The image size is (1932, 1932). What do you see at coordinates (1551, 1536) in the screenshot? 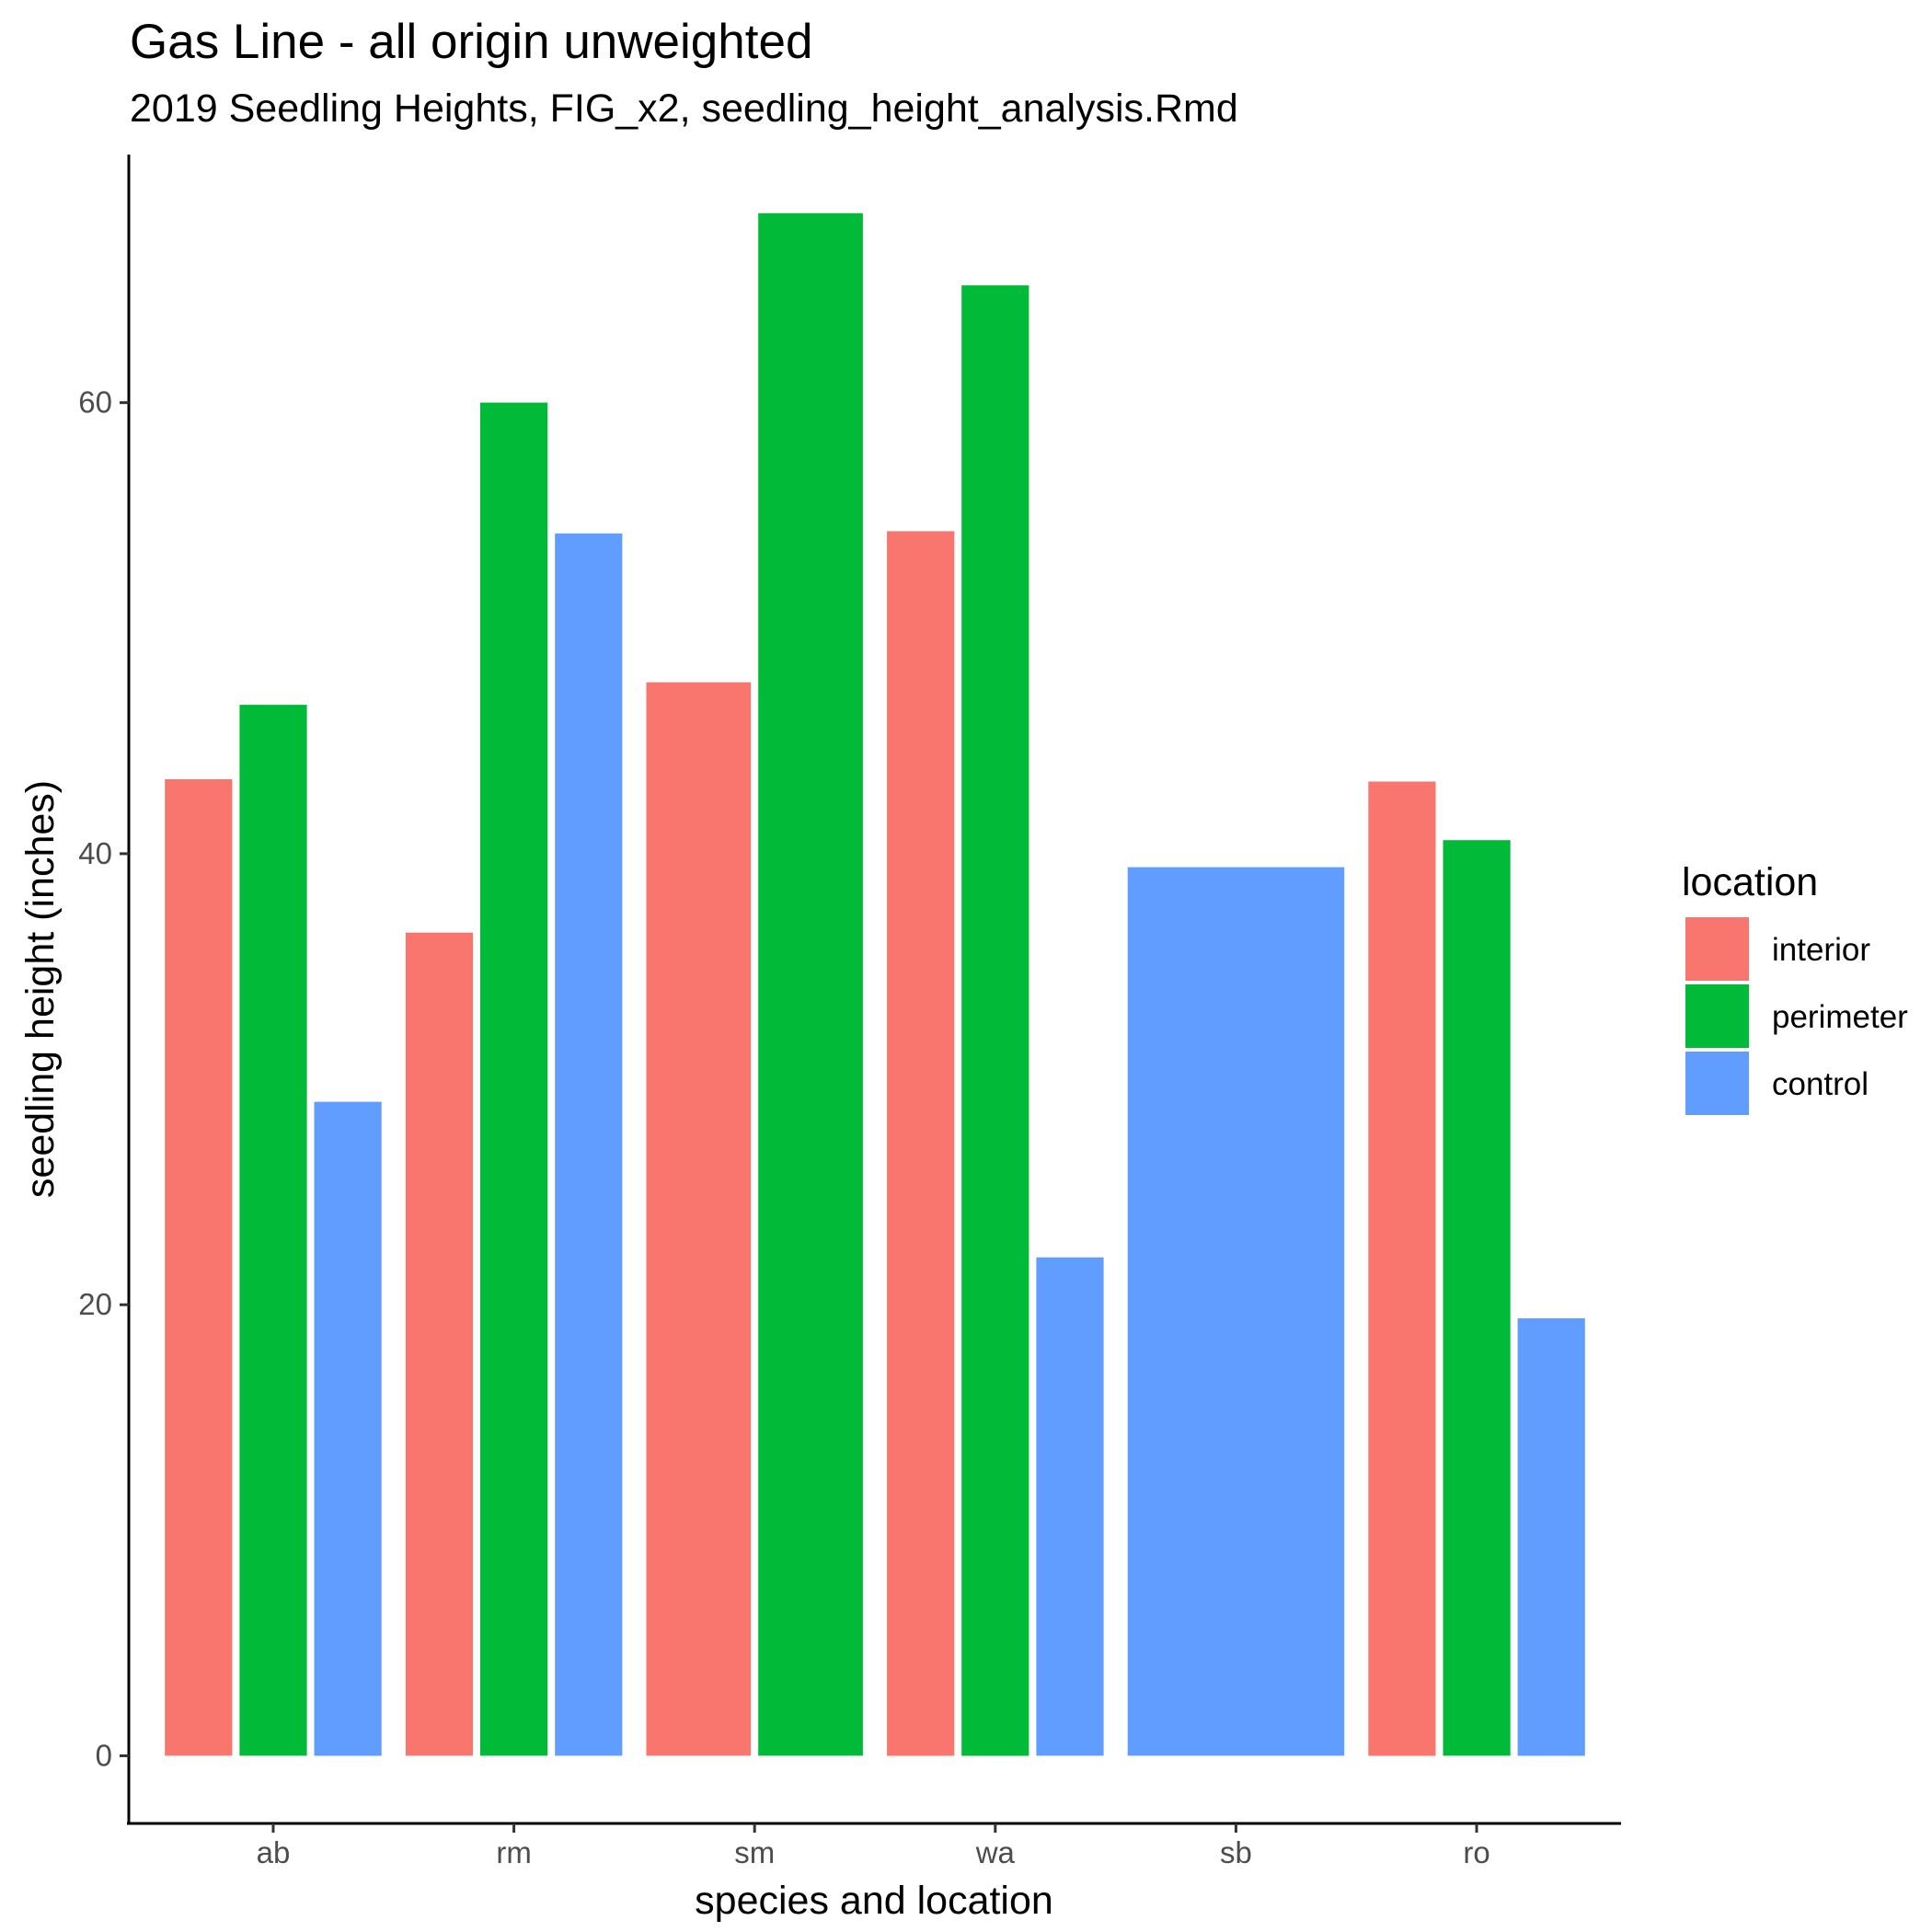
I see `bar-ro-control` at bounding box center [1551, 1536].